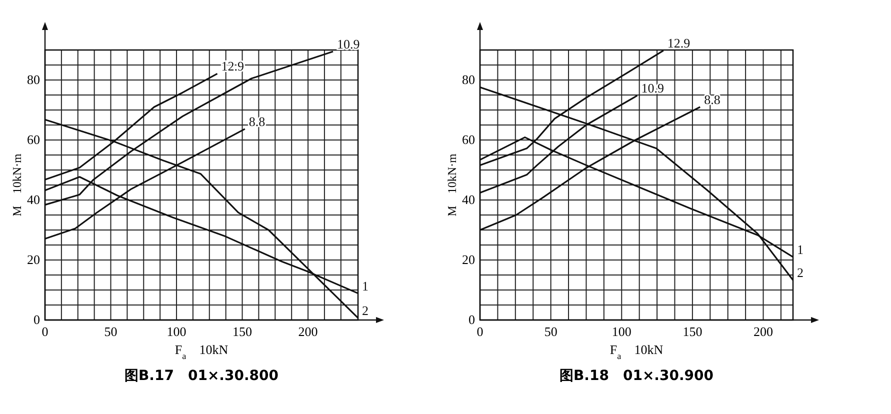 The image size is (891, 414). I want to click on series-label: 12.9, so click(678, 43).